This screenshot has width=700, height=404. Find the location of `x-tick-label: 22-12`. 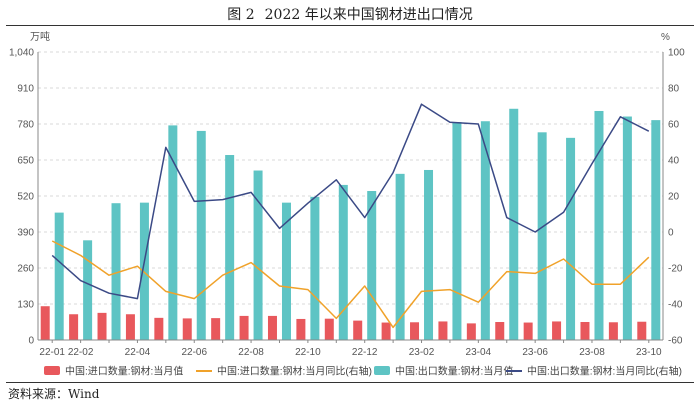

x-tick-label: 22-12 is located at coordinates (365, 352).